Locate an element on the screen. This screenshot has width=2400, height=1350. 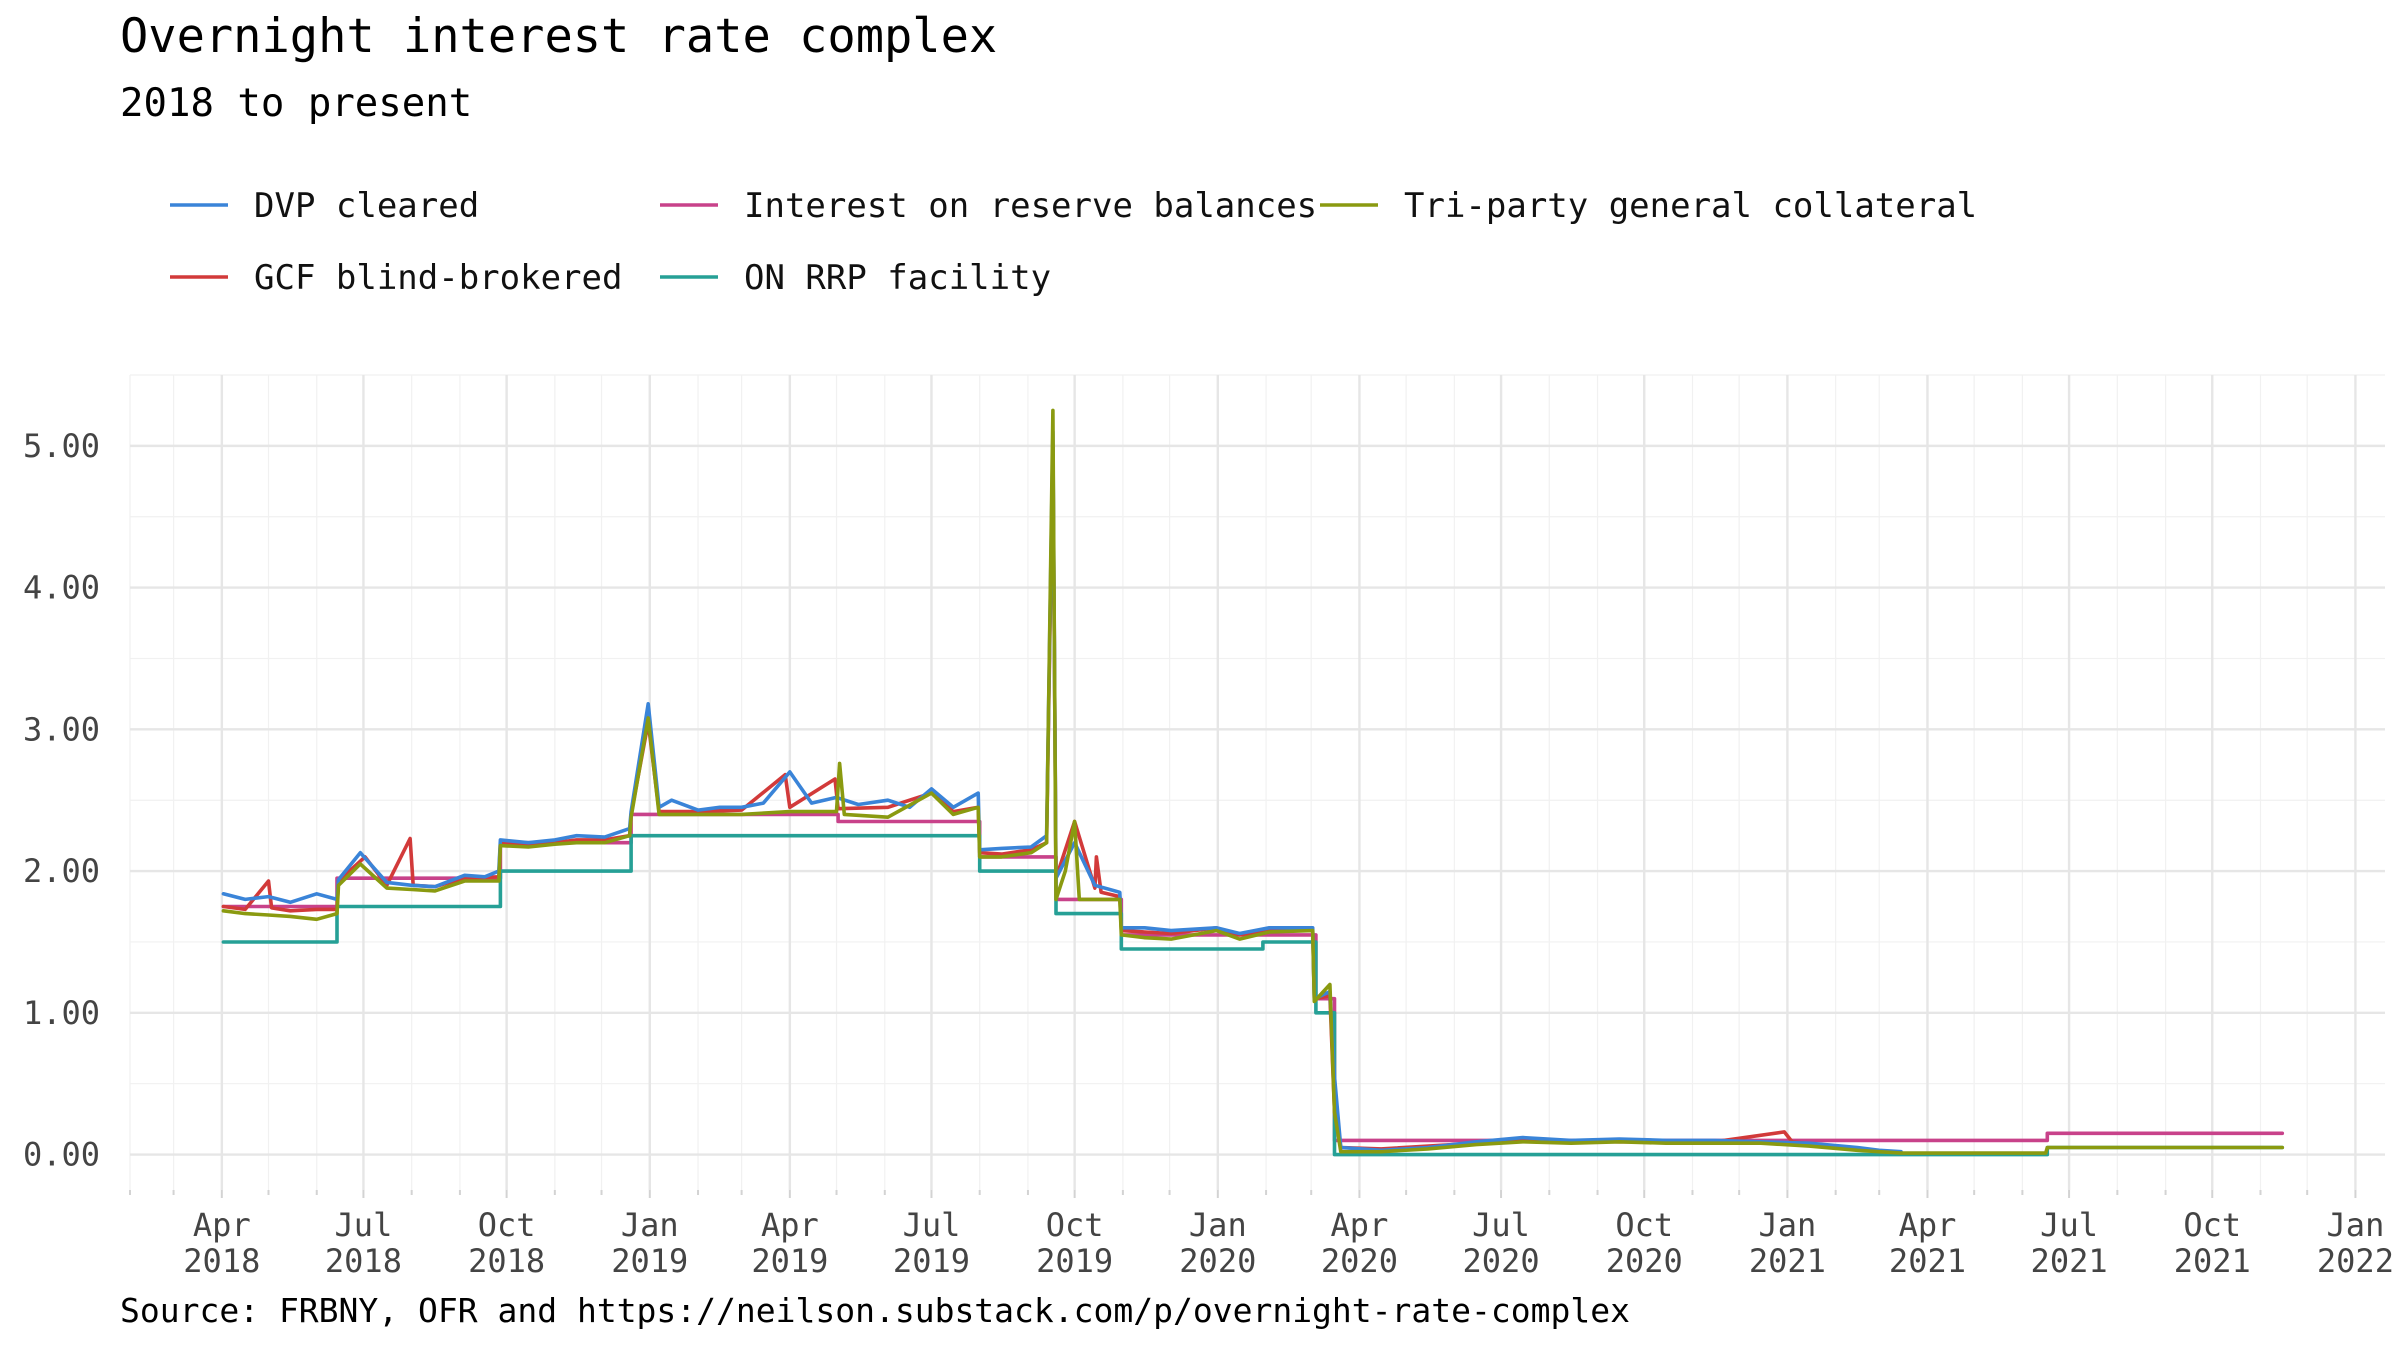
y-tick-label: 0.00 is located at coordinates (61, 1155).